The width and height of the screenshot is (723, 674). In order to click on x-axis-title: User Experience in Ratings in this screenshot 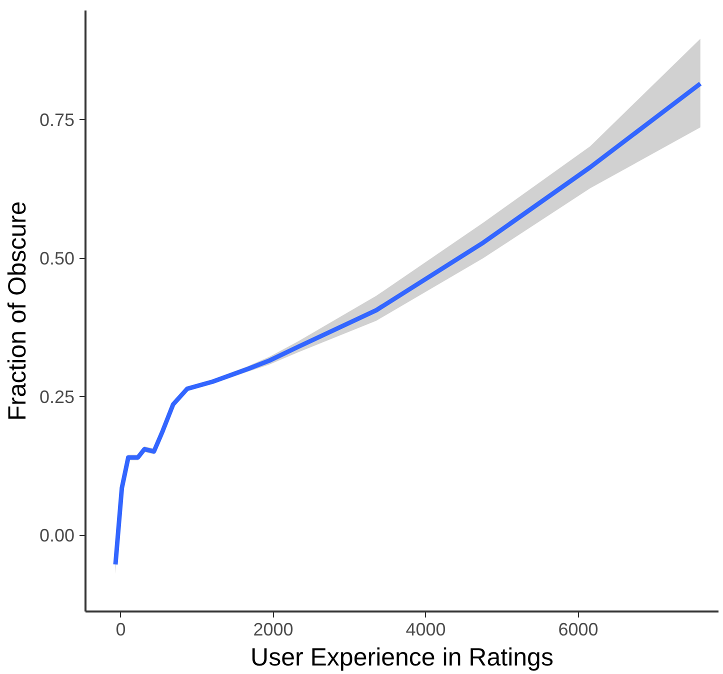, I will do `click(402, 658)`.